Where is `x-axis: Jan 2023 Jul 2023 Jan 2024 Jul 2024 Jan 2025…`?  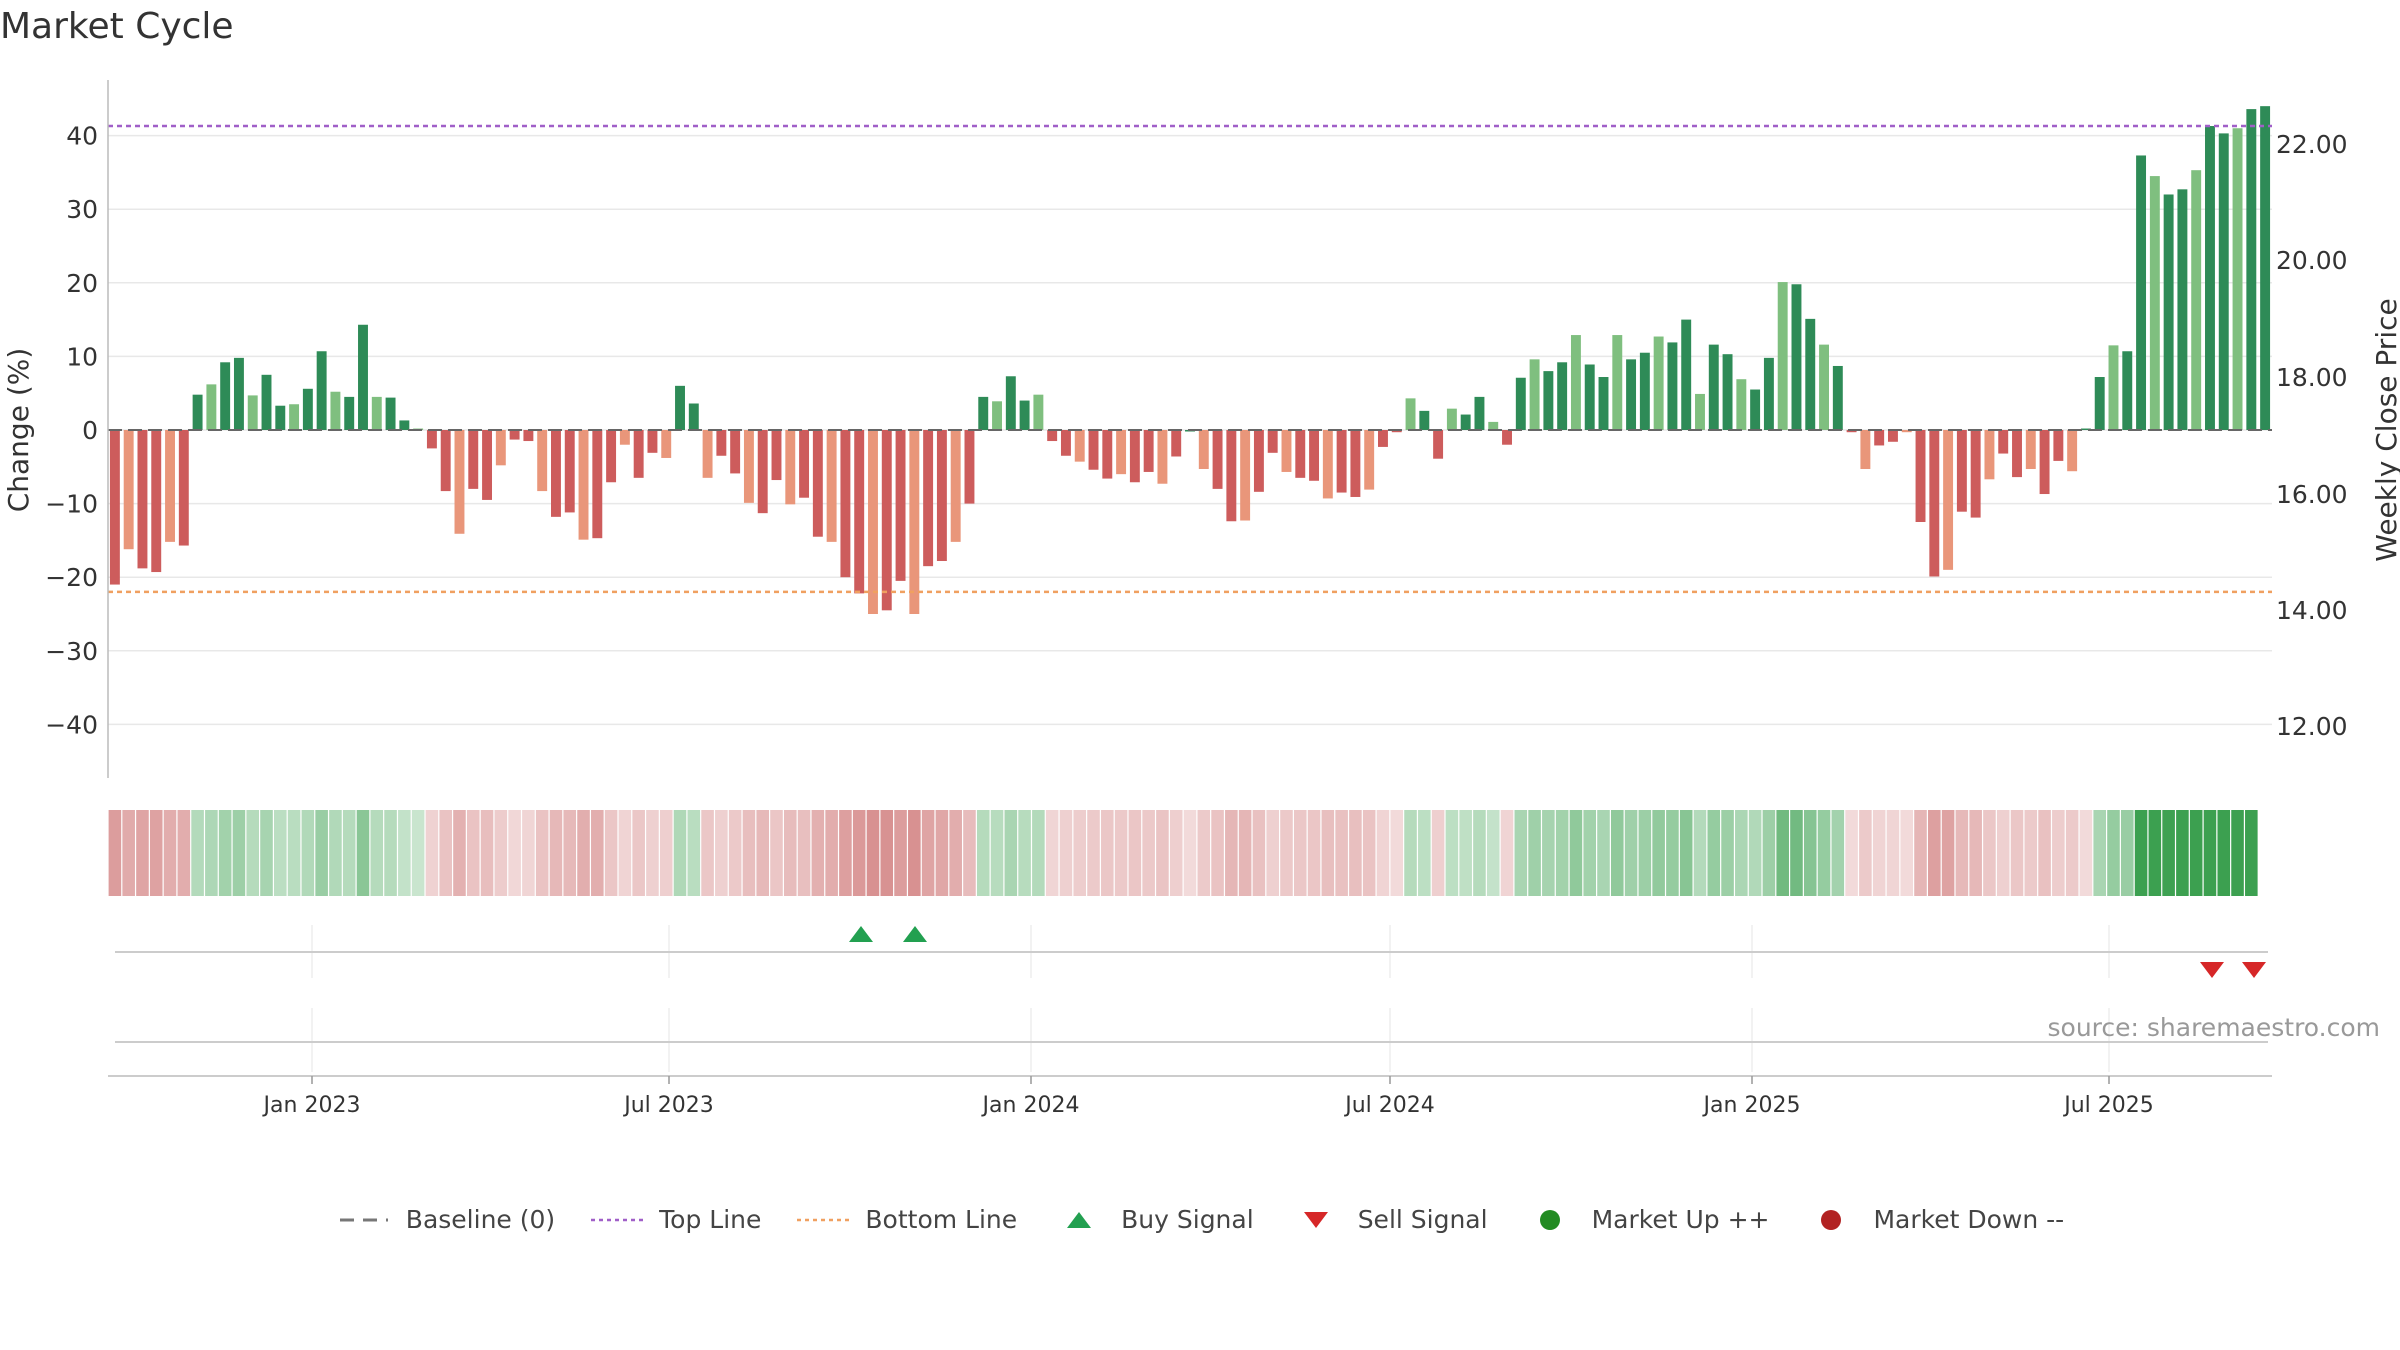 x-axis: Jan 2023 Jul 2023 Jan 2024 Jul 2024 Jan 2025… is located at coordinates (1190, 1096).